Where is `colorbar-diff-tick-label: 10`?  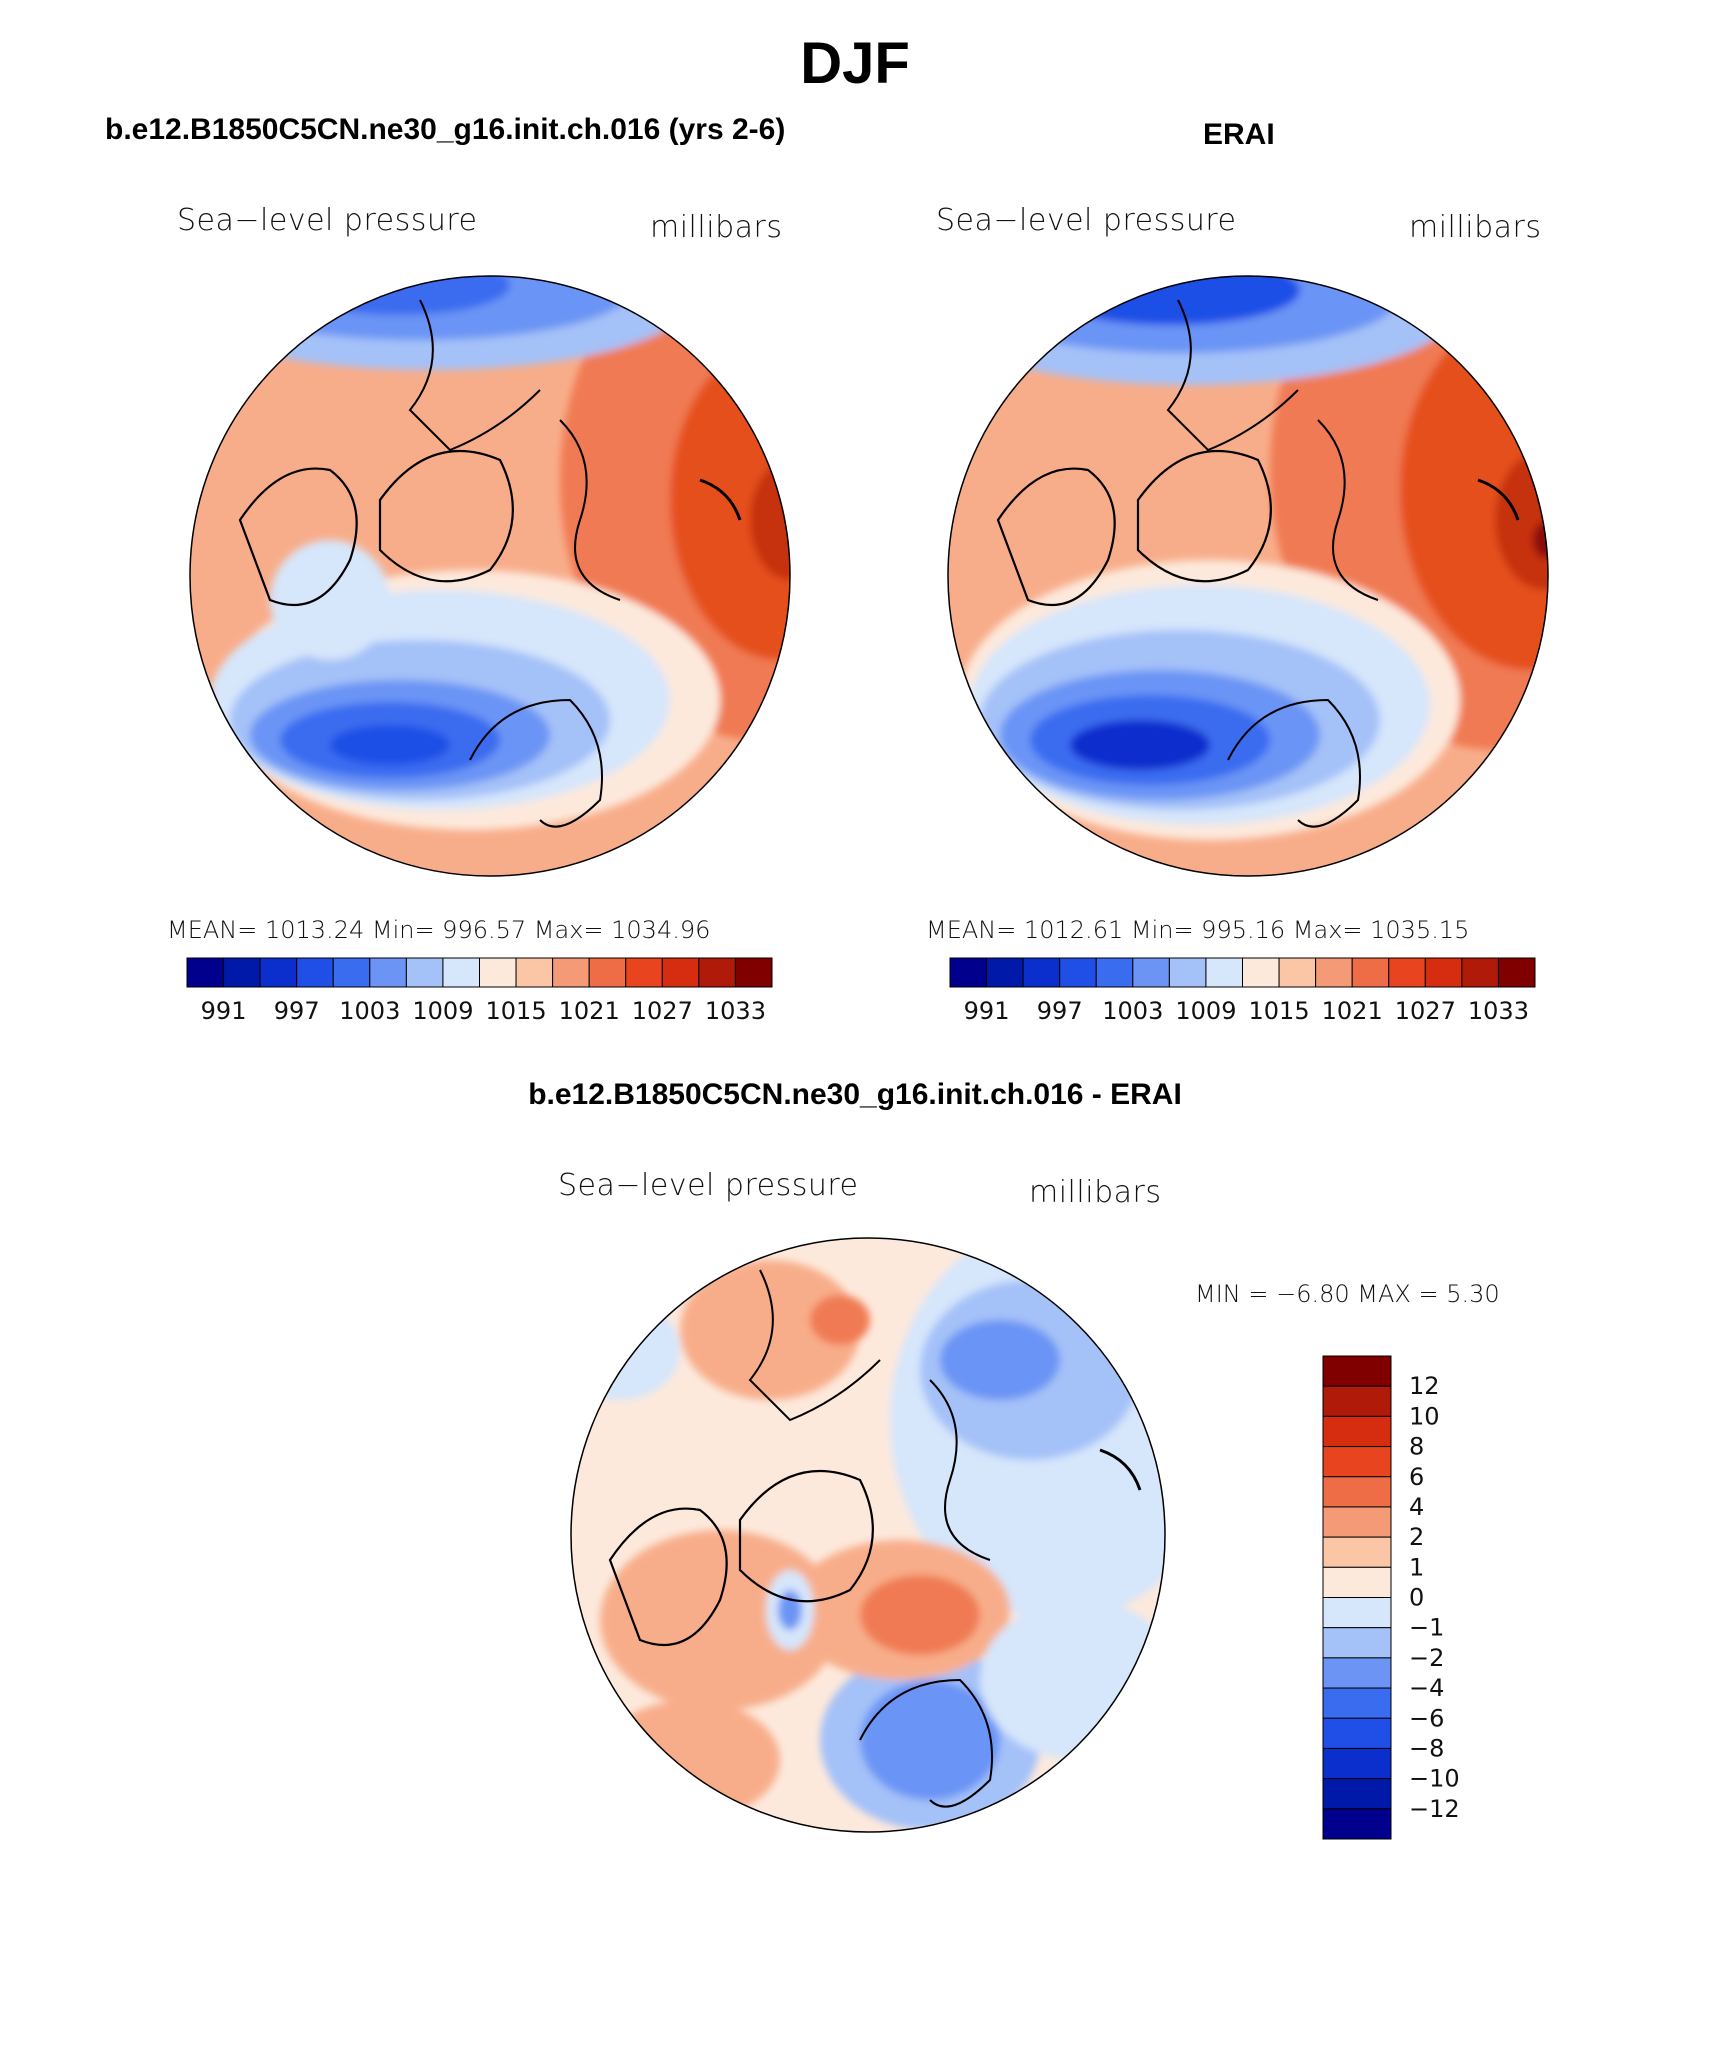 colorbar-diff-tick-label: 10 is located at coordinates (1424, 1416).